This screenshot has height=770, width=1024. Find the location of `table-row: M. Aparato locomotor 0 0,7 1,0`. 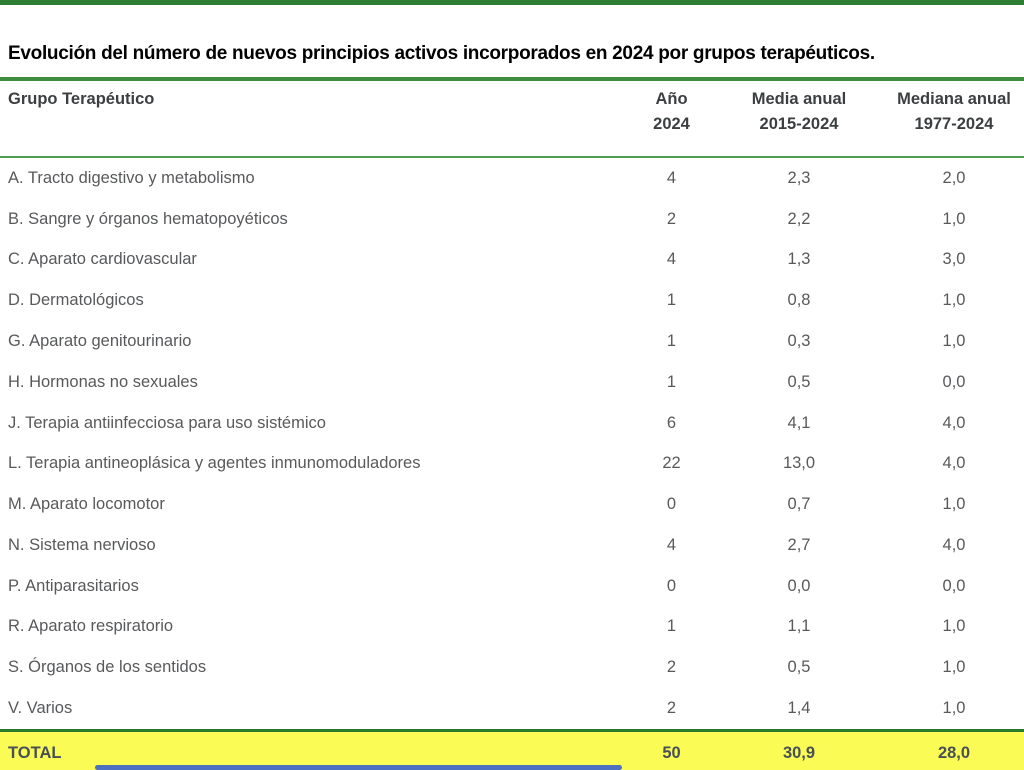

table-row: M. Aparato locomotor 0 0,7 1,0 is located at coordinates (512, 504).